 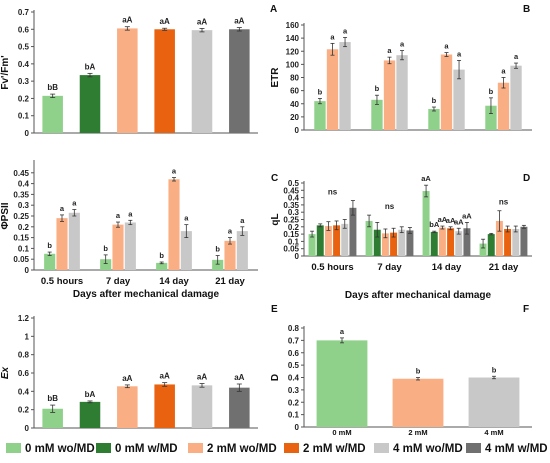 What do you see at coordinates (294, 198) in the screenshot?
I see `ql-ytick-label: 0.4` at bounding box center [294, 198].